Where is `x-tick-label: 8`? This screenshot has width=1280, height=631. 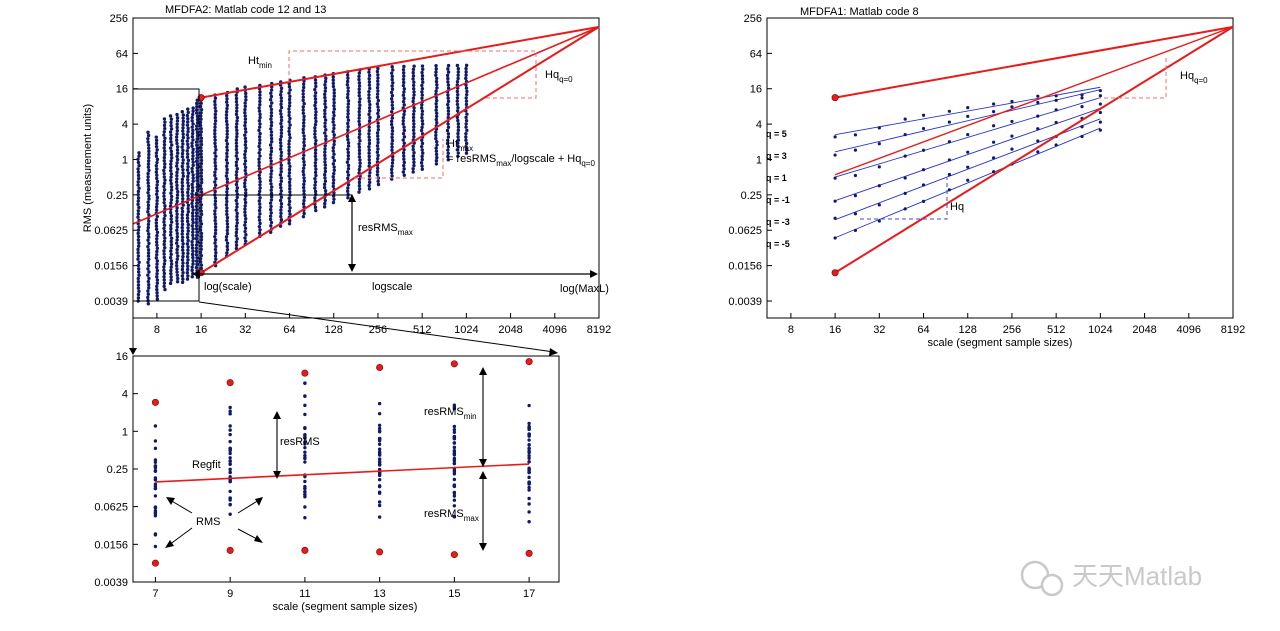 x-tick-label: 8 is located at coordinates (157, 330).